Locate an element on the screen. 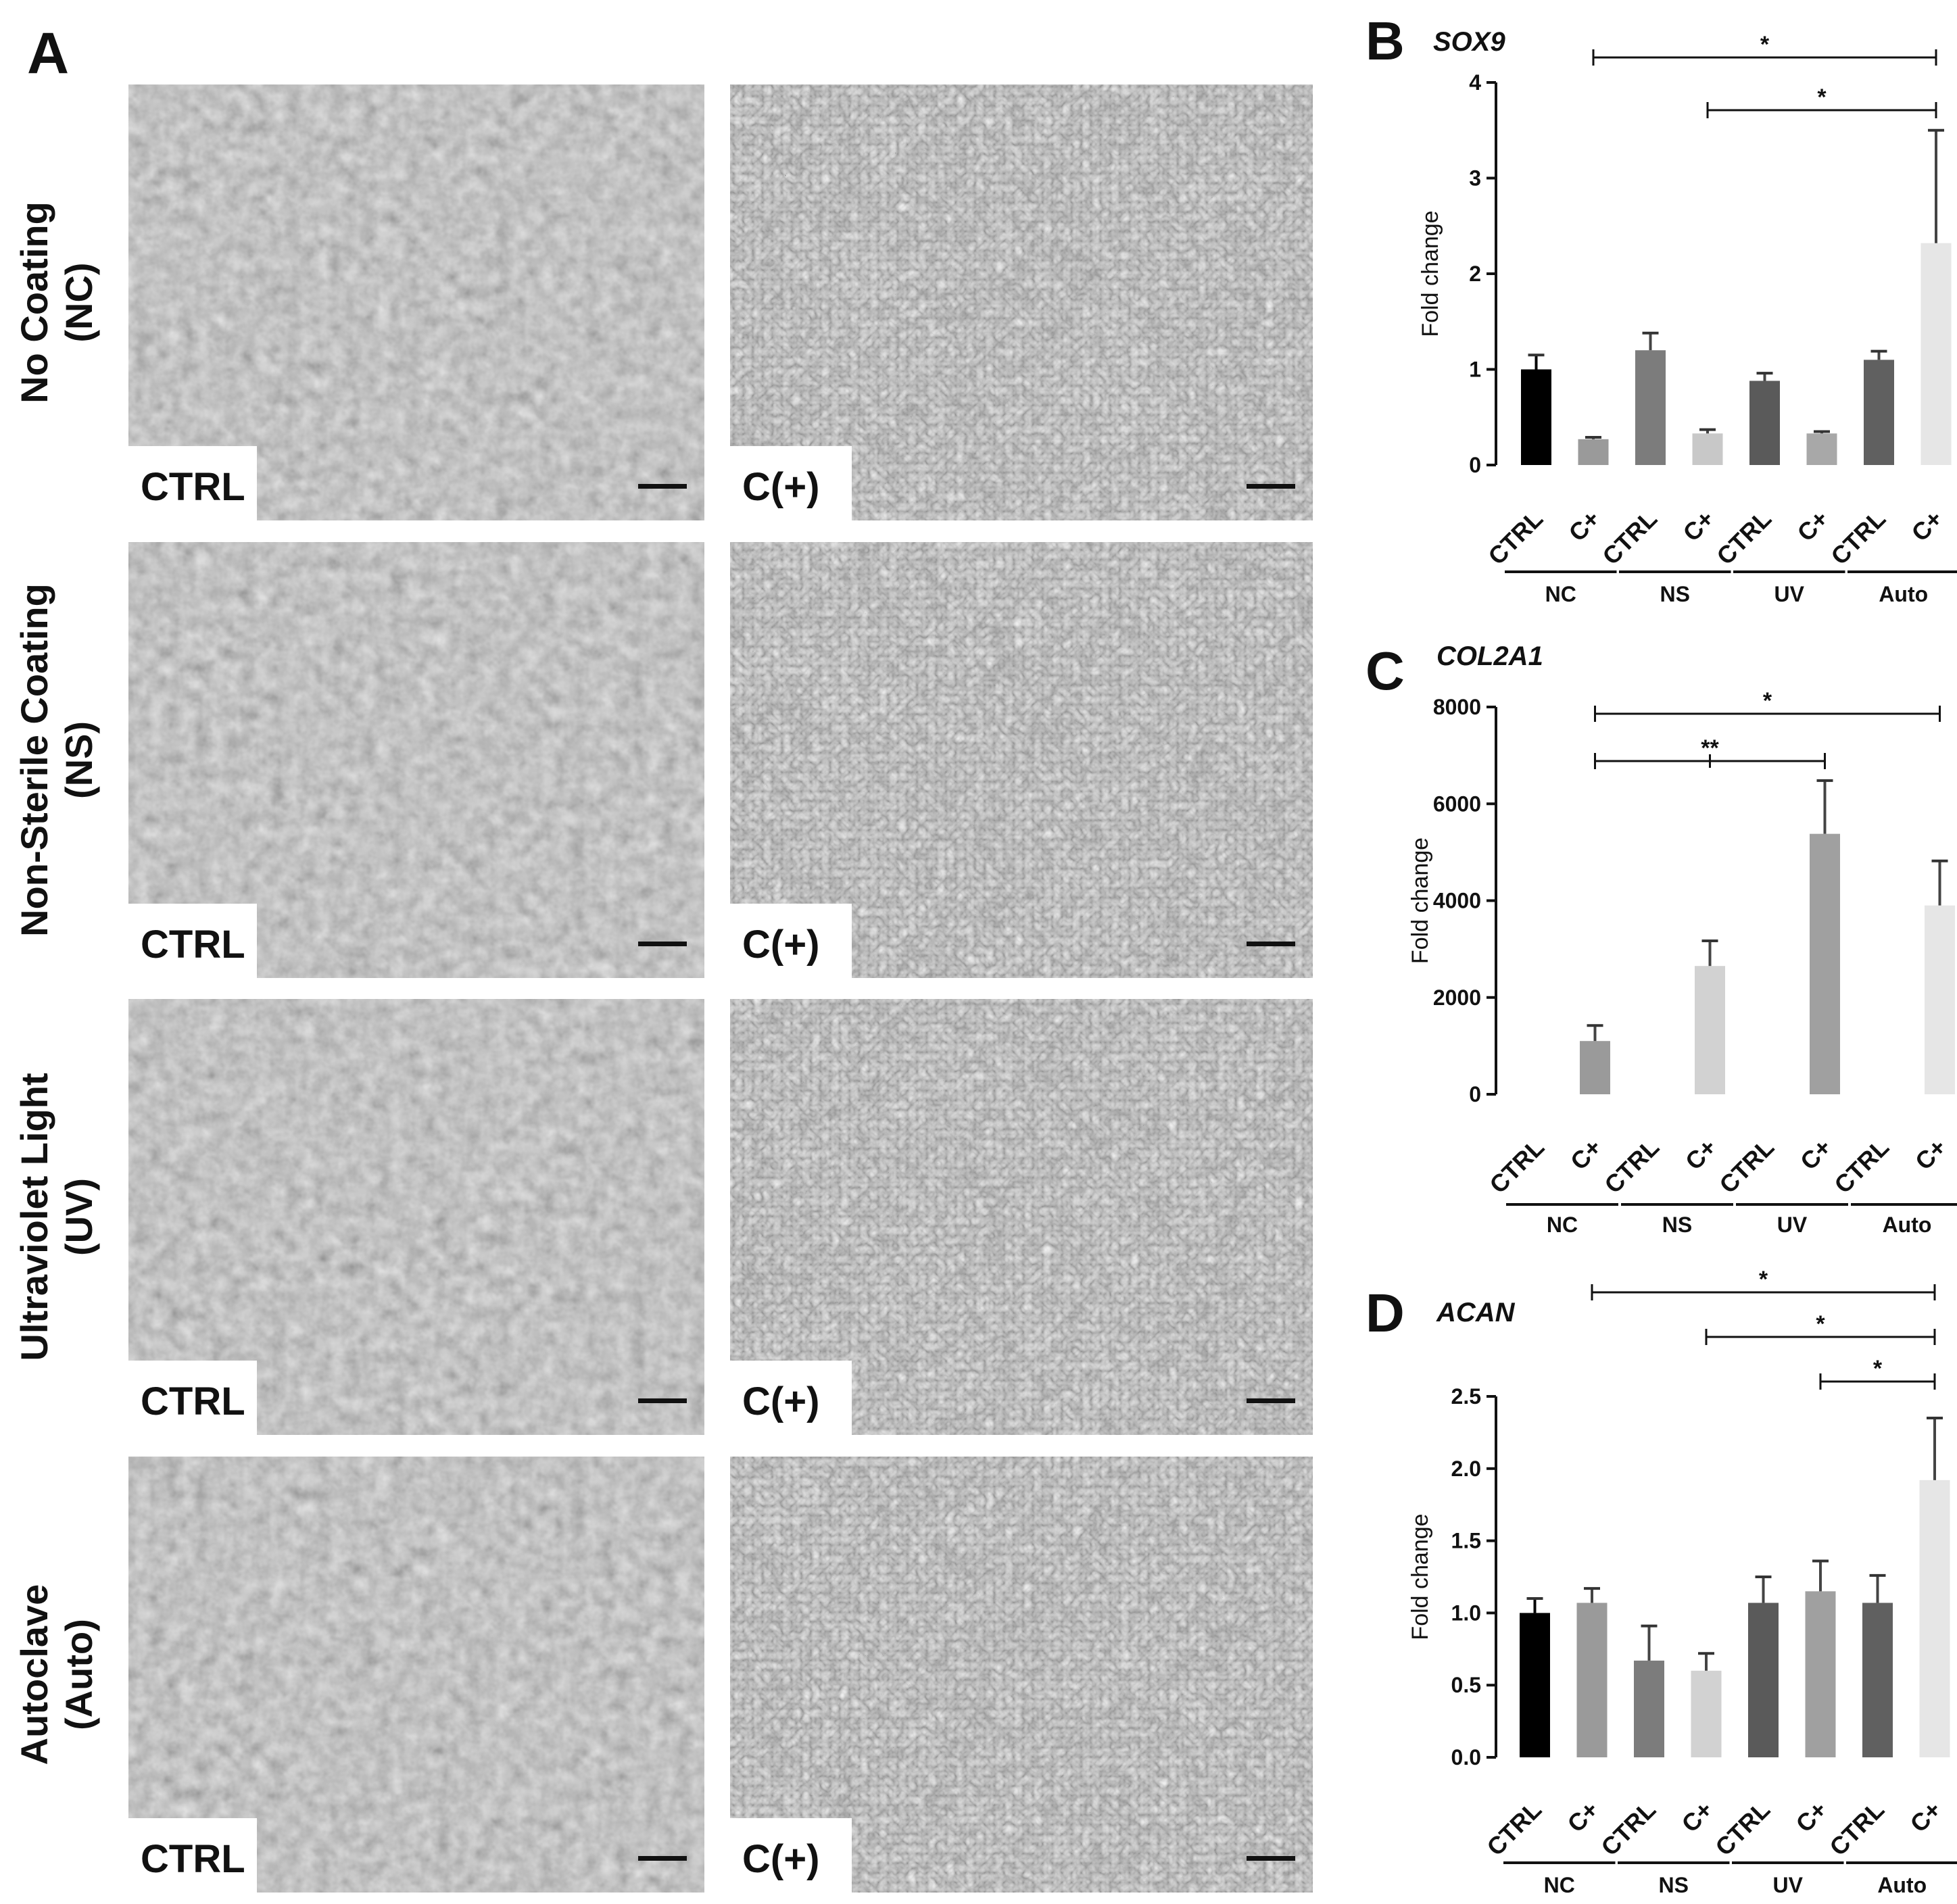  row-label: Non-Sterile Coating(NS) is located at coordinates (56, 760).